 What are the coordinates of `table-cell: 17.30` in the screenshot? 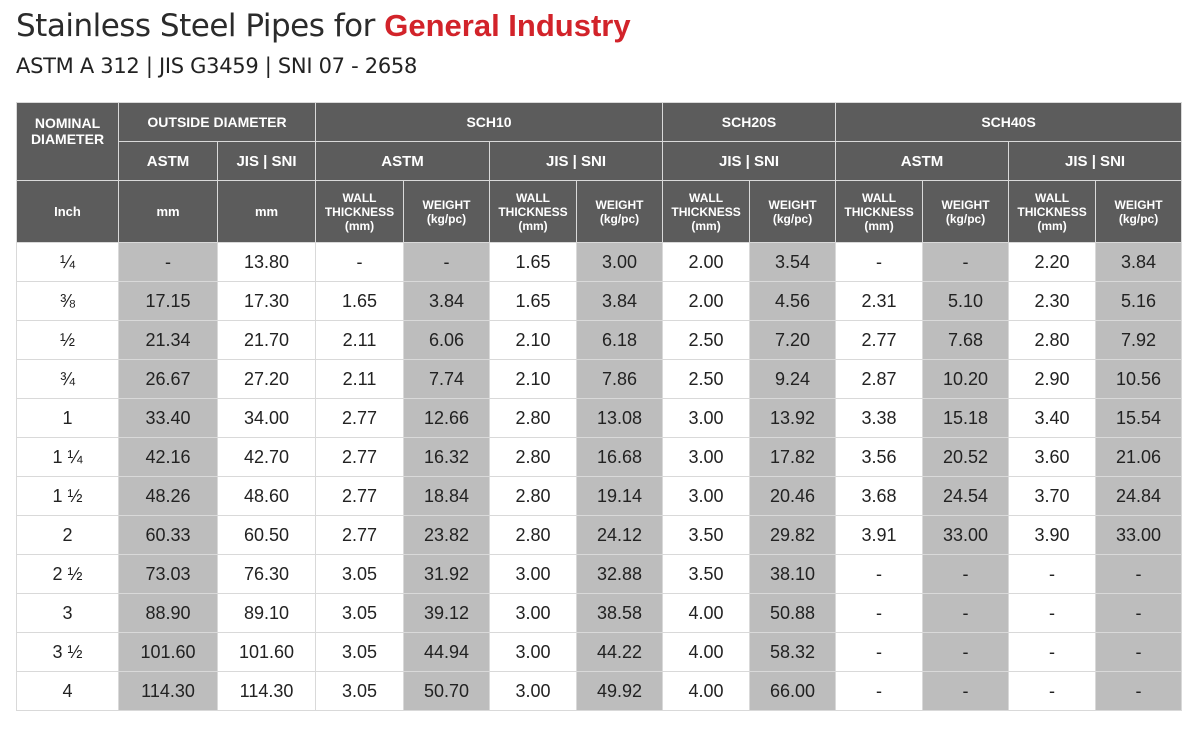 It's located at (266, 301).